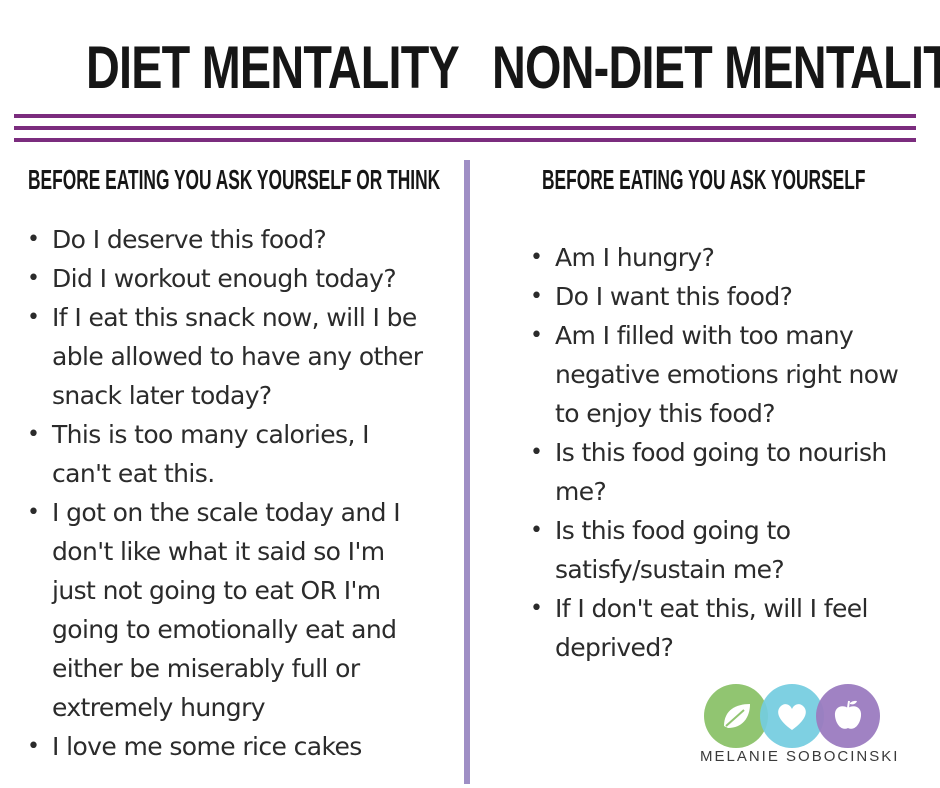 Image resolution: width=940 pixels, height=788 pixels. I want to click on list-item: Do I deserve this food?, so click(229, 239).